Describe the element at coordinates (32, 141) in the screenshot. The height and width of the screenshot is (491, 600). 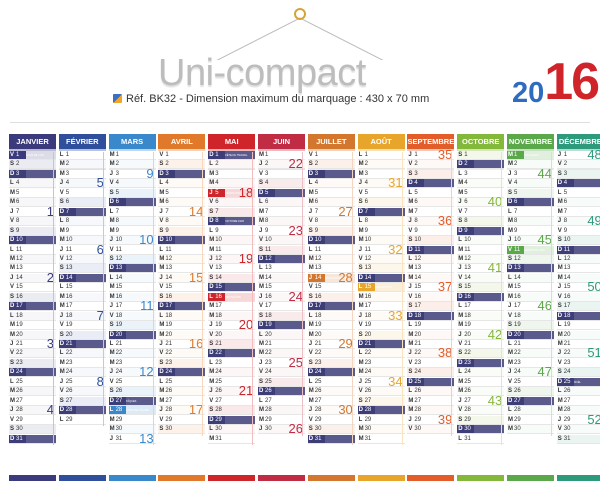
I see `month-name: JANVIER` at that location.